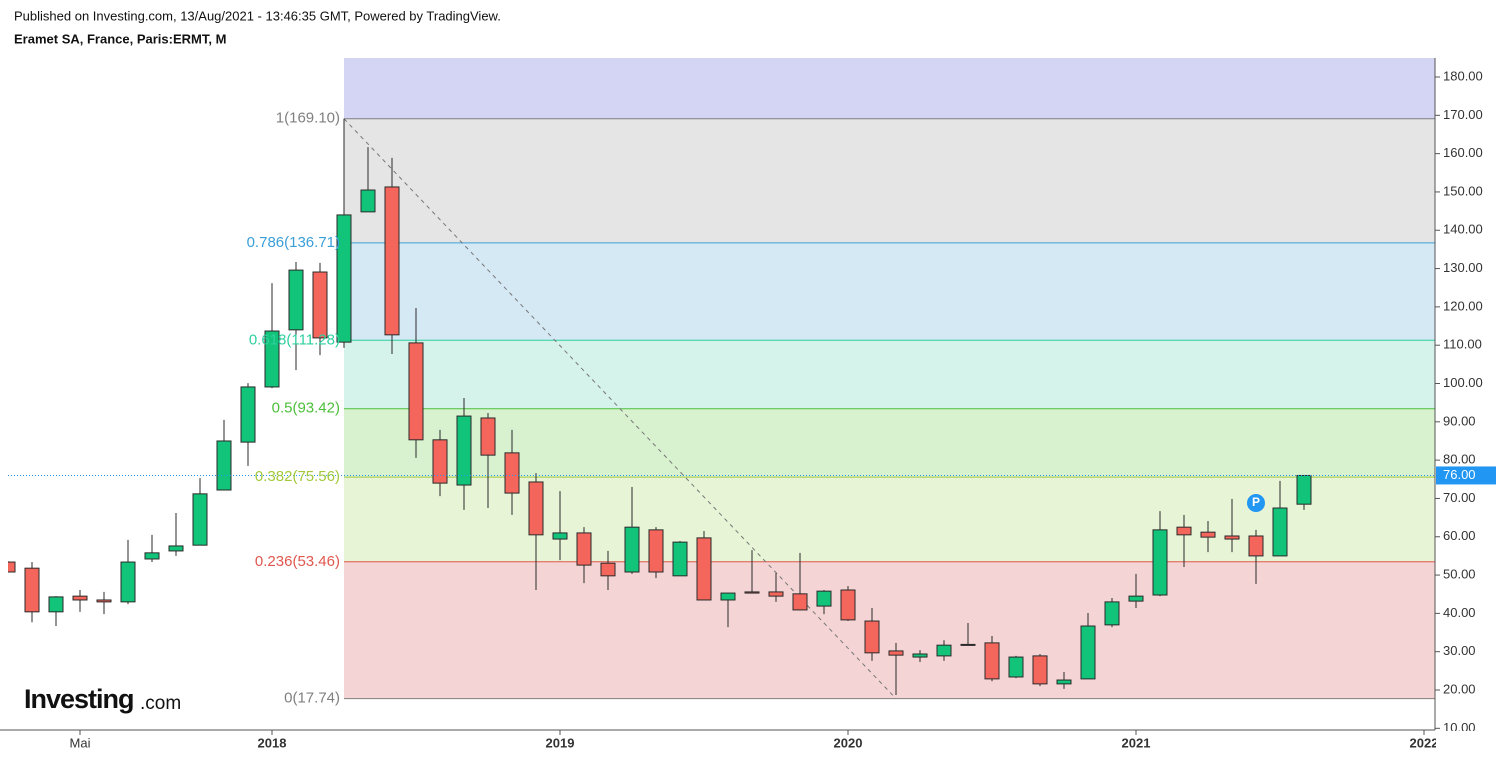 The image size is (1498, 763). I want to click on y-tick-label: 40.00, so click(1459, 612).